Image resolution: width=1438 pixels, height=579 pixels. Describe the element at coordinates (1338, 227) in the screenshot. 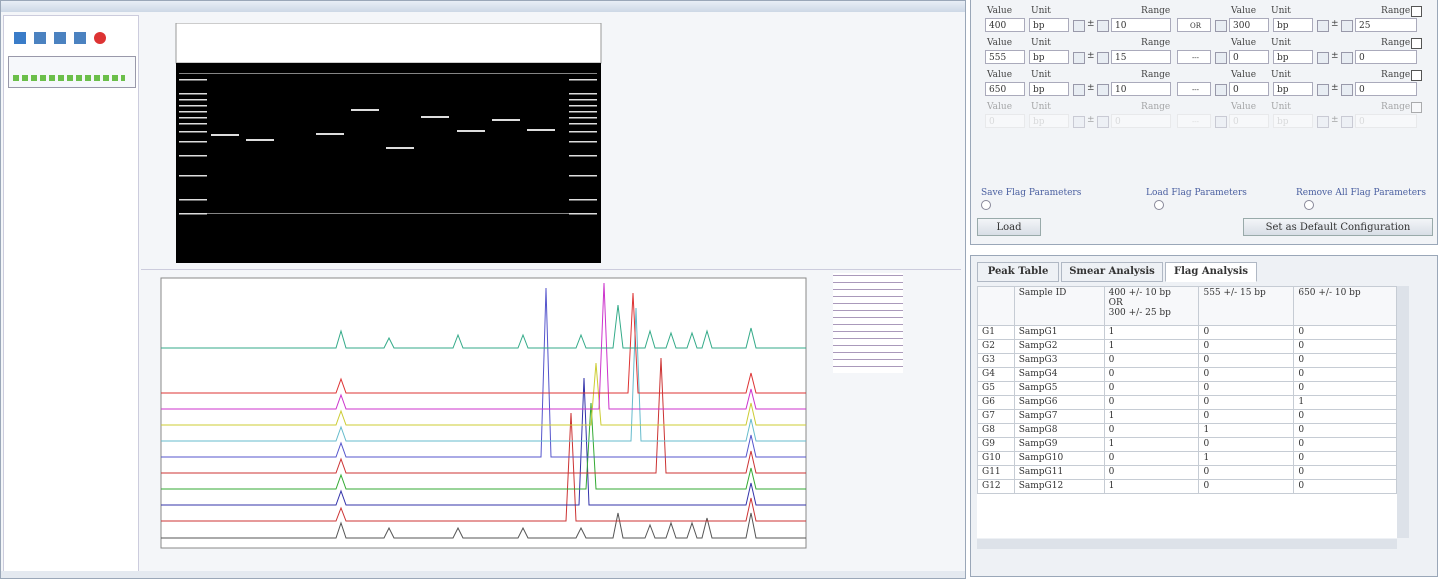

I see `default-config-button: Set as Default Configuration` at that location.